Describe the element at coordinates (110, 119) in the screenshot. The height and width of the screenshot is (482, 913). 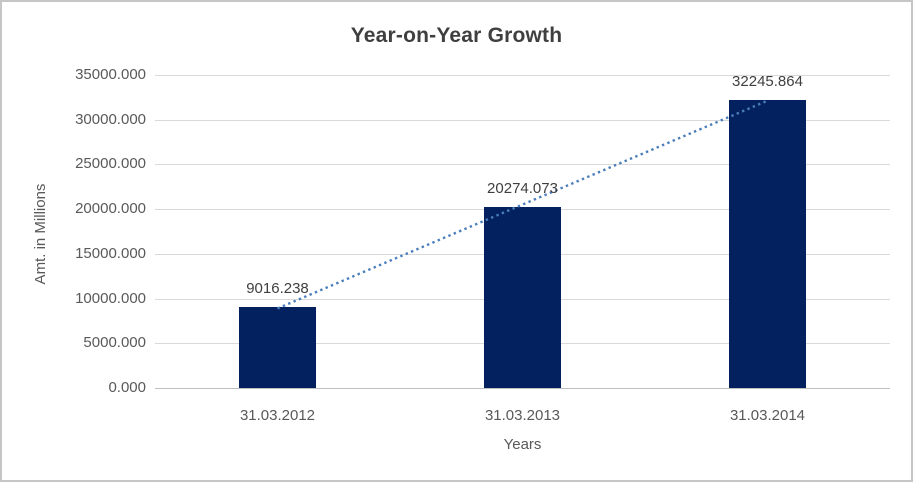
I see `y-tick-label: 30000.000` at that location.